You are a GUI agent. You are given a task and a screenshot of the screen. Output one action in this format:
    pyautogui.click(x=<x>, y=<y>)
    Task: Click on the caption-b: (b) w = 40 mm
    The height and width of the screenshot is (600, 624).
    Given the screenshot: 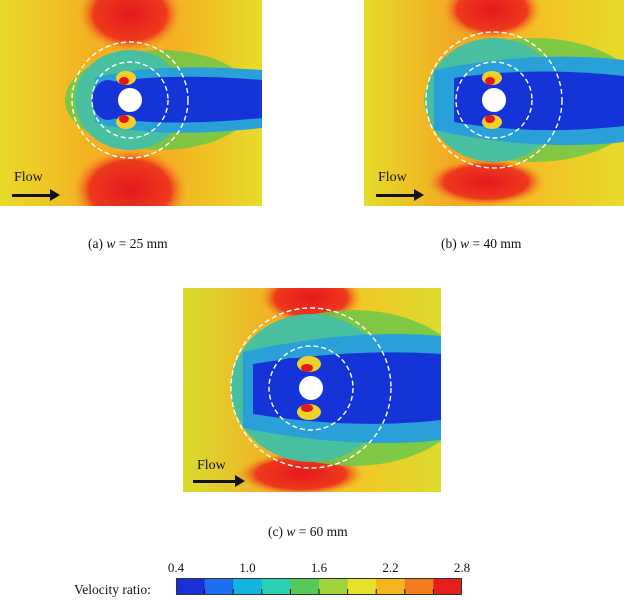 What is the action you would take?
    pyautogui.click(x=481, y=243)
    